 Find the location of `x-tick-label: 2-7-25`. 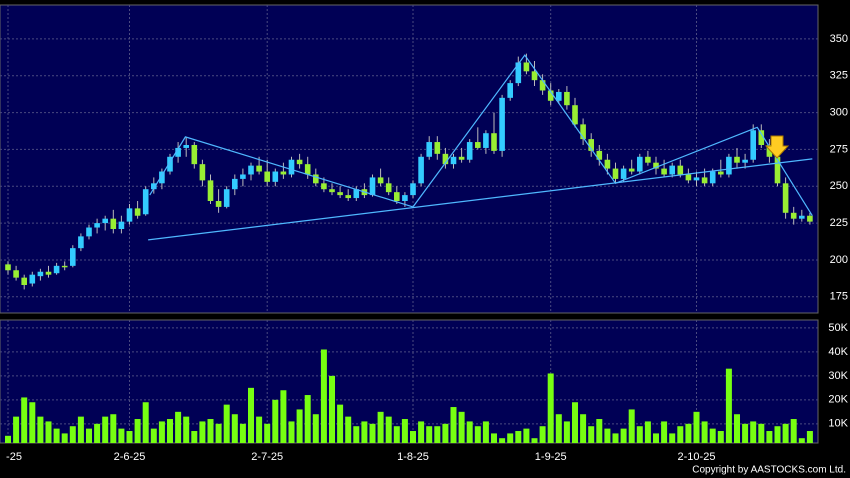

x-tick-label: 2-7-25 is located at coordinates (267, 457).